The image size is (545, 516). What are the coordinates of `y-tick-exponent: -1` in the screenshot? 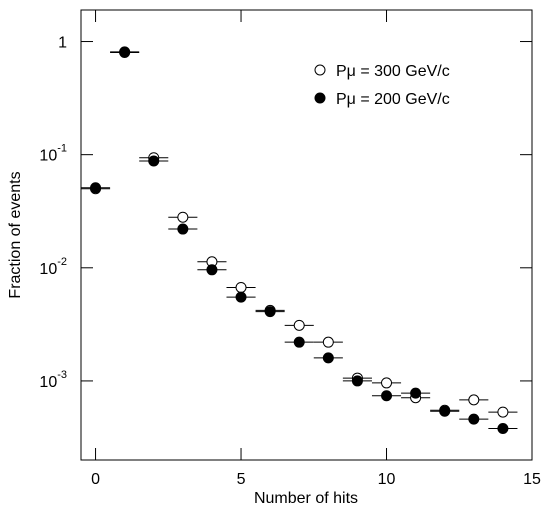 It's located at (62, 149).